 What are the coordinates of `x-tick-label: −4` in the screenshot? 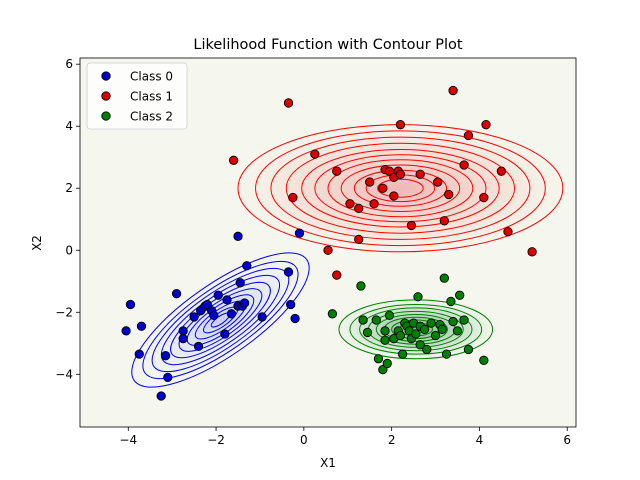 It's located at (128, 440).